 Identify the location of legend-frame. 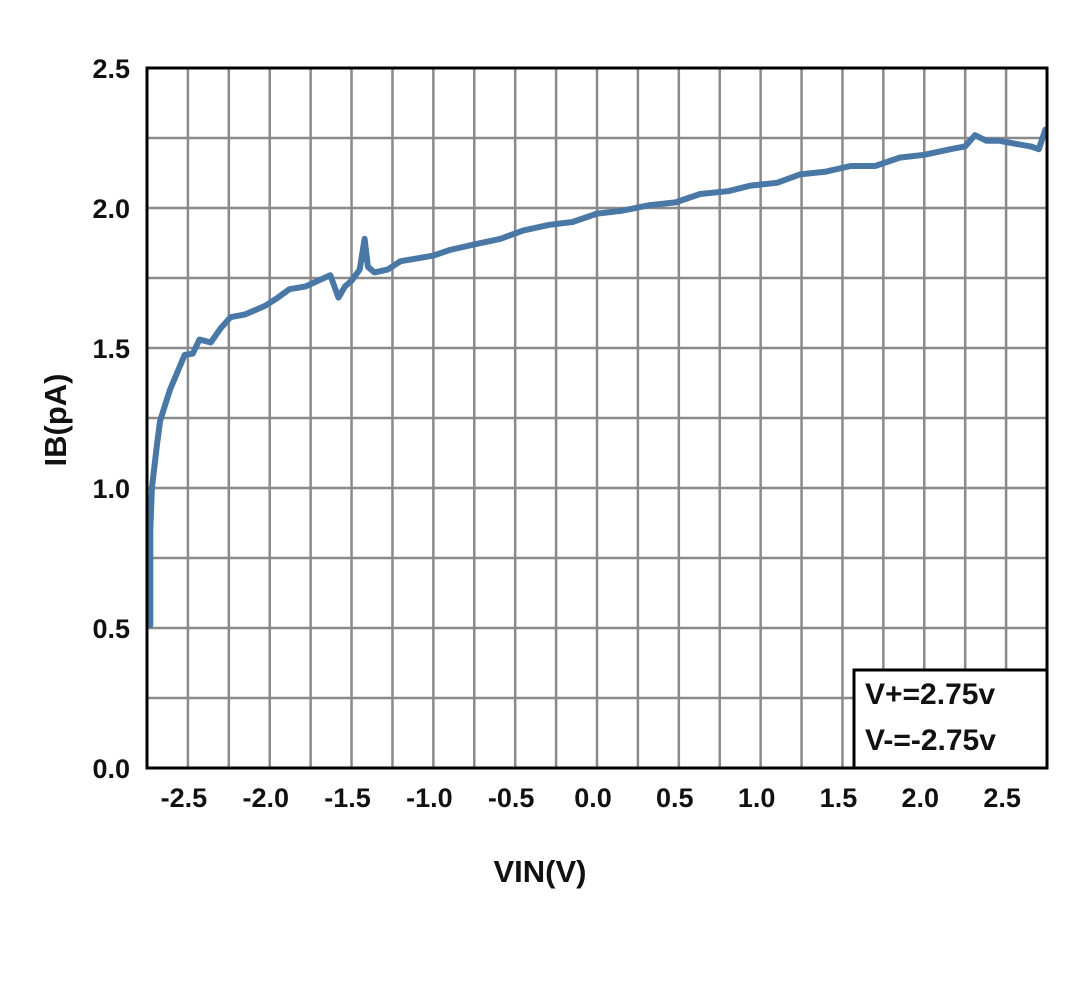
(950, 719).